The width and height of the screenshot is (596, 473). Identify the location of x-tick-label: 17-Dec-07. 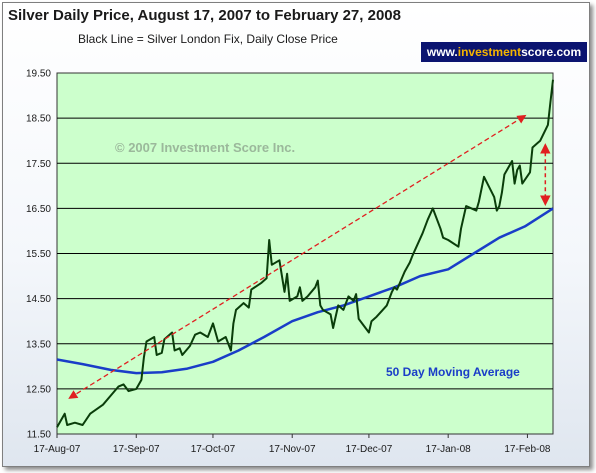
(369, 449).